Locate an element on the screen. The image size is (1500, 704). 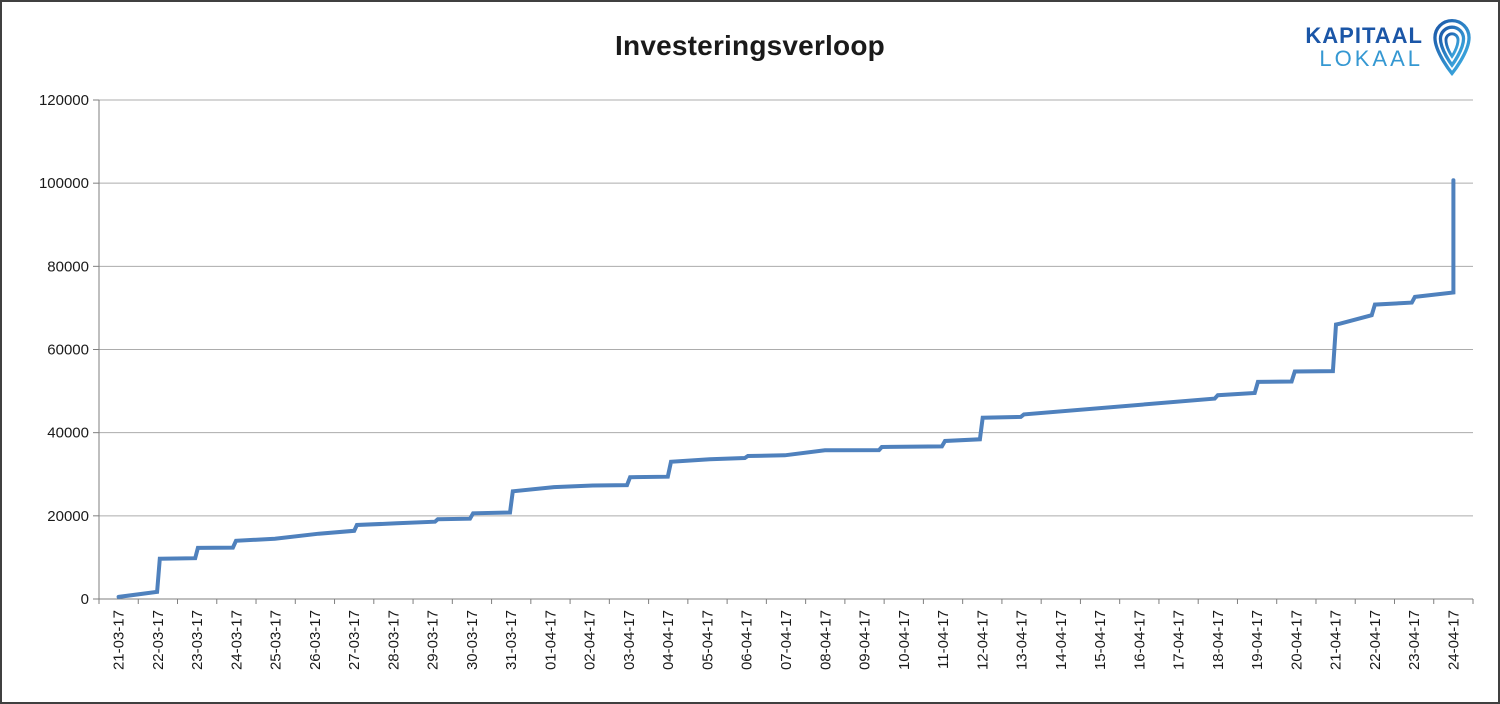
x-tick-label: 10-04-17 is located at coordinates (904, 640).